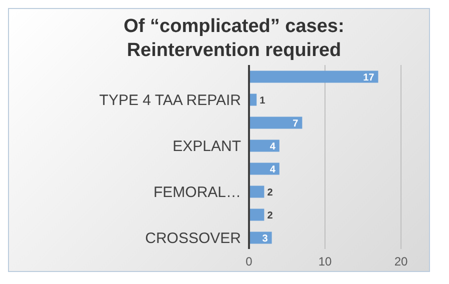 The width and height of the screenshot is (449, 284). I want to click on data-label: 7, so click(295, 124).